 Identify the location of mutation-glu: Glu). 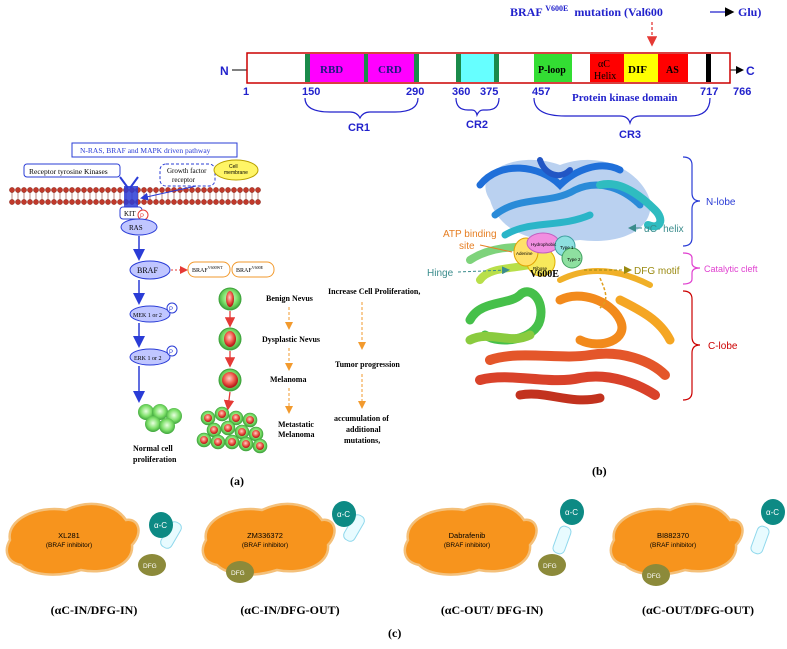
(749, 12).